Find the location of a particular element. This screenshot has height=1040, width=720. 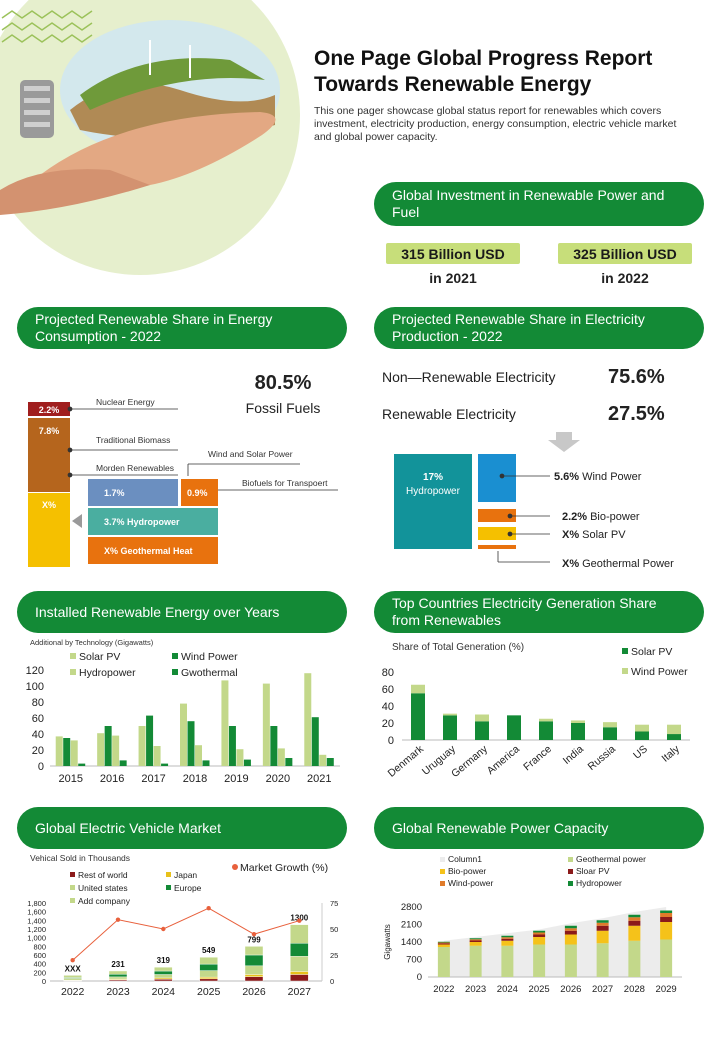

x-tick-label: 2020 is located at coordinates (278, 779).